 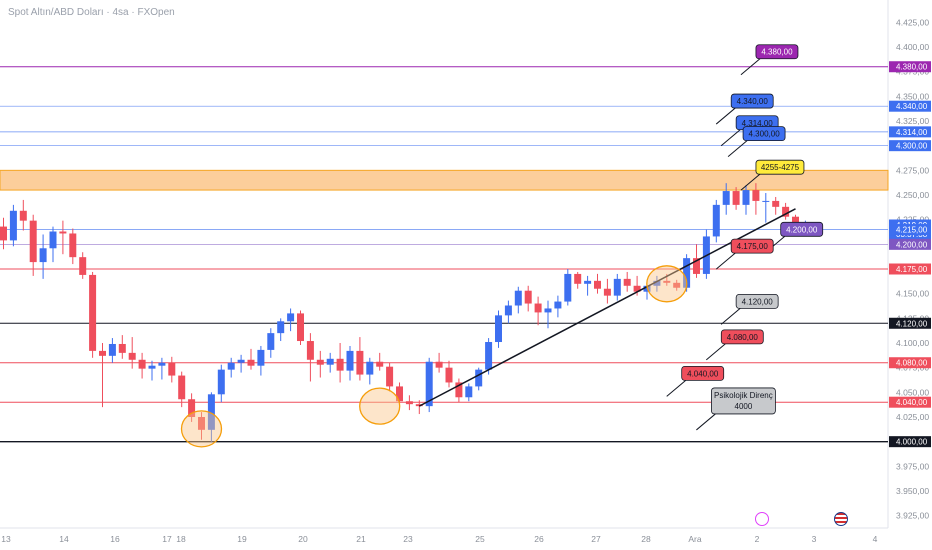 What do you see at coordinates (912, 392) in the screenshot?
I see `y-tick-label: 4.050,00` at bounding box center [912, 392].